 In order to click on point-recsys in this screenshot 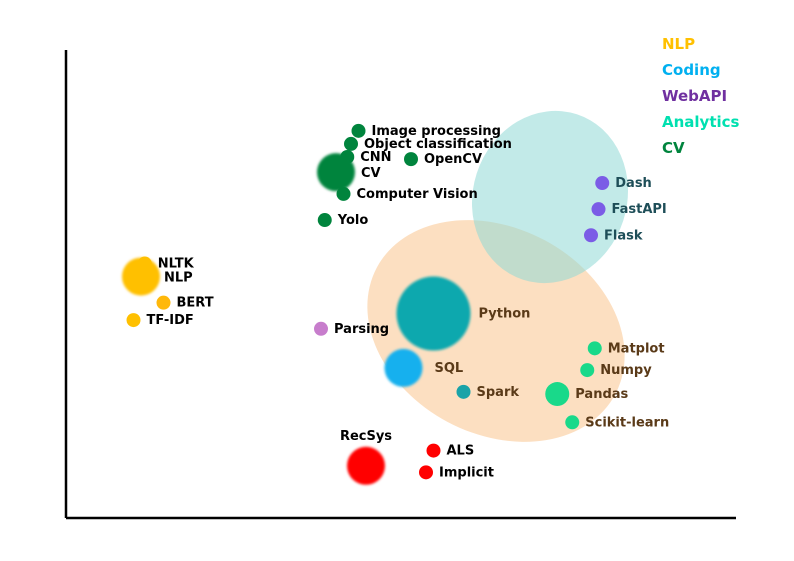, I will do `click(366, 465)`.